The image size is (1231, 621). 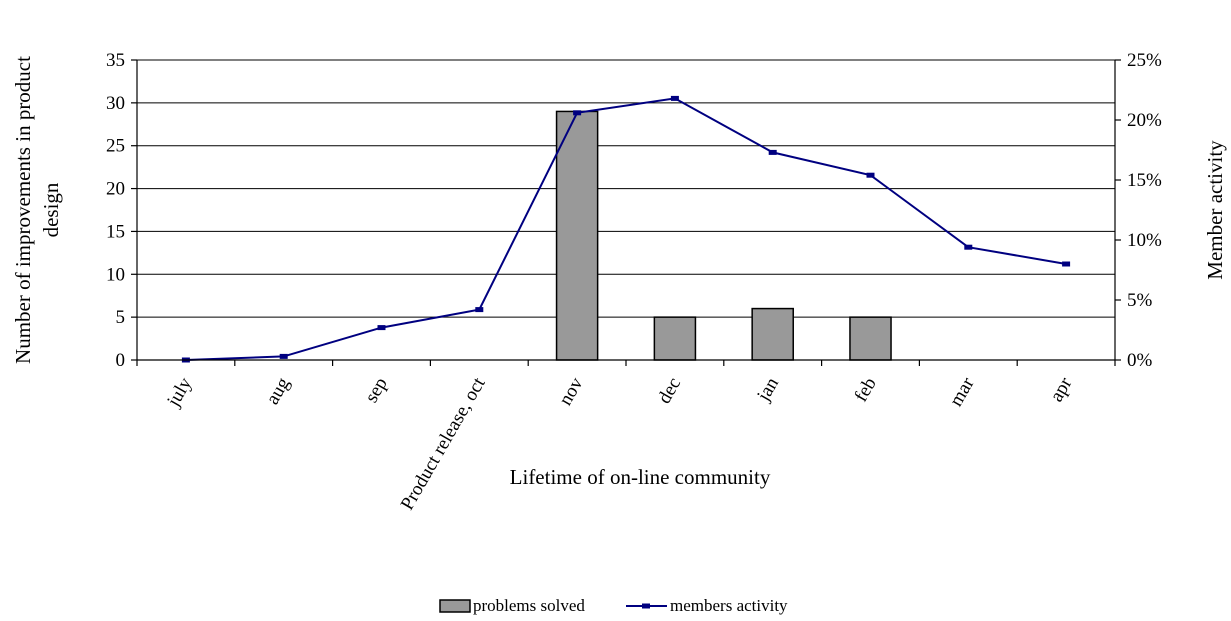 I want to click on bar-series, so click(x=723, y=235).